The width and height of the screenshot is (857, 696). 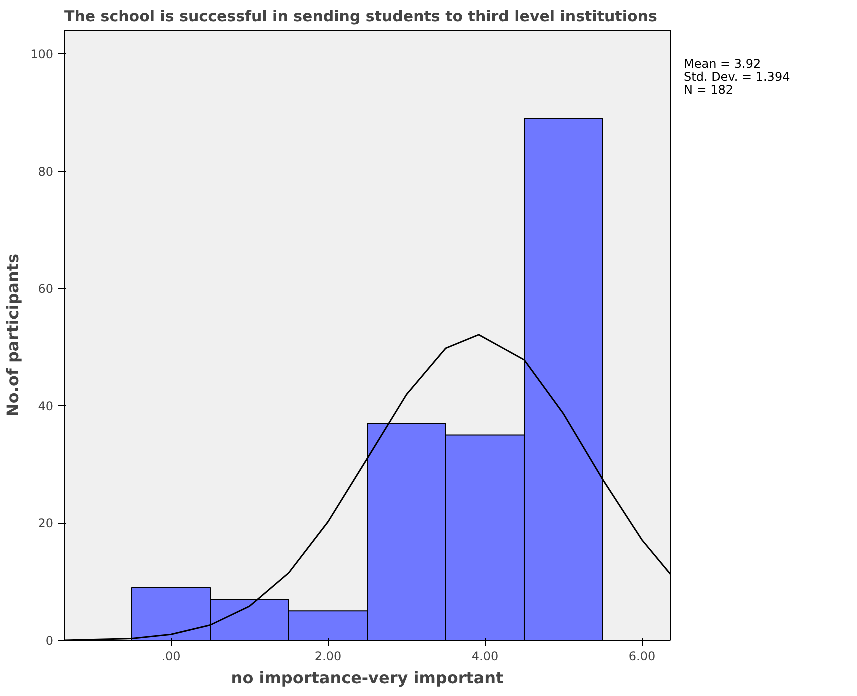 What do you see at coordinates (709, 90) in the screenshot?
I see `text: N = 182` at bounding box center [709, 90].